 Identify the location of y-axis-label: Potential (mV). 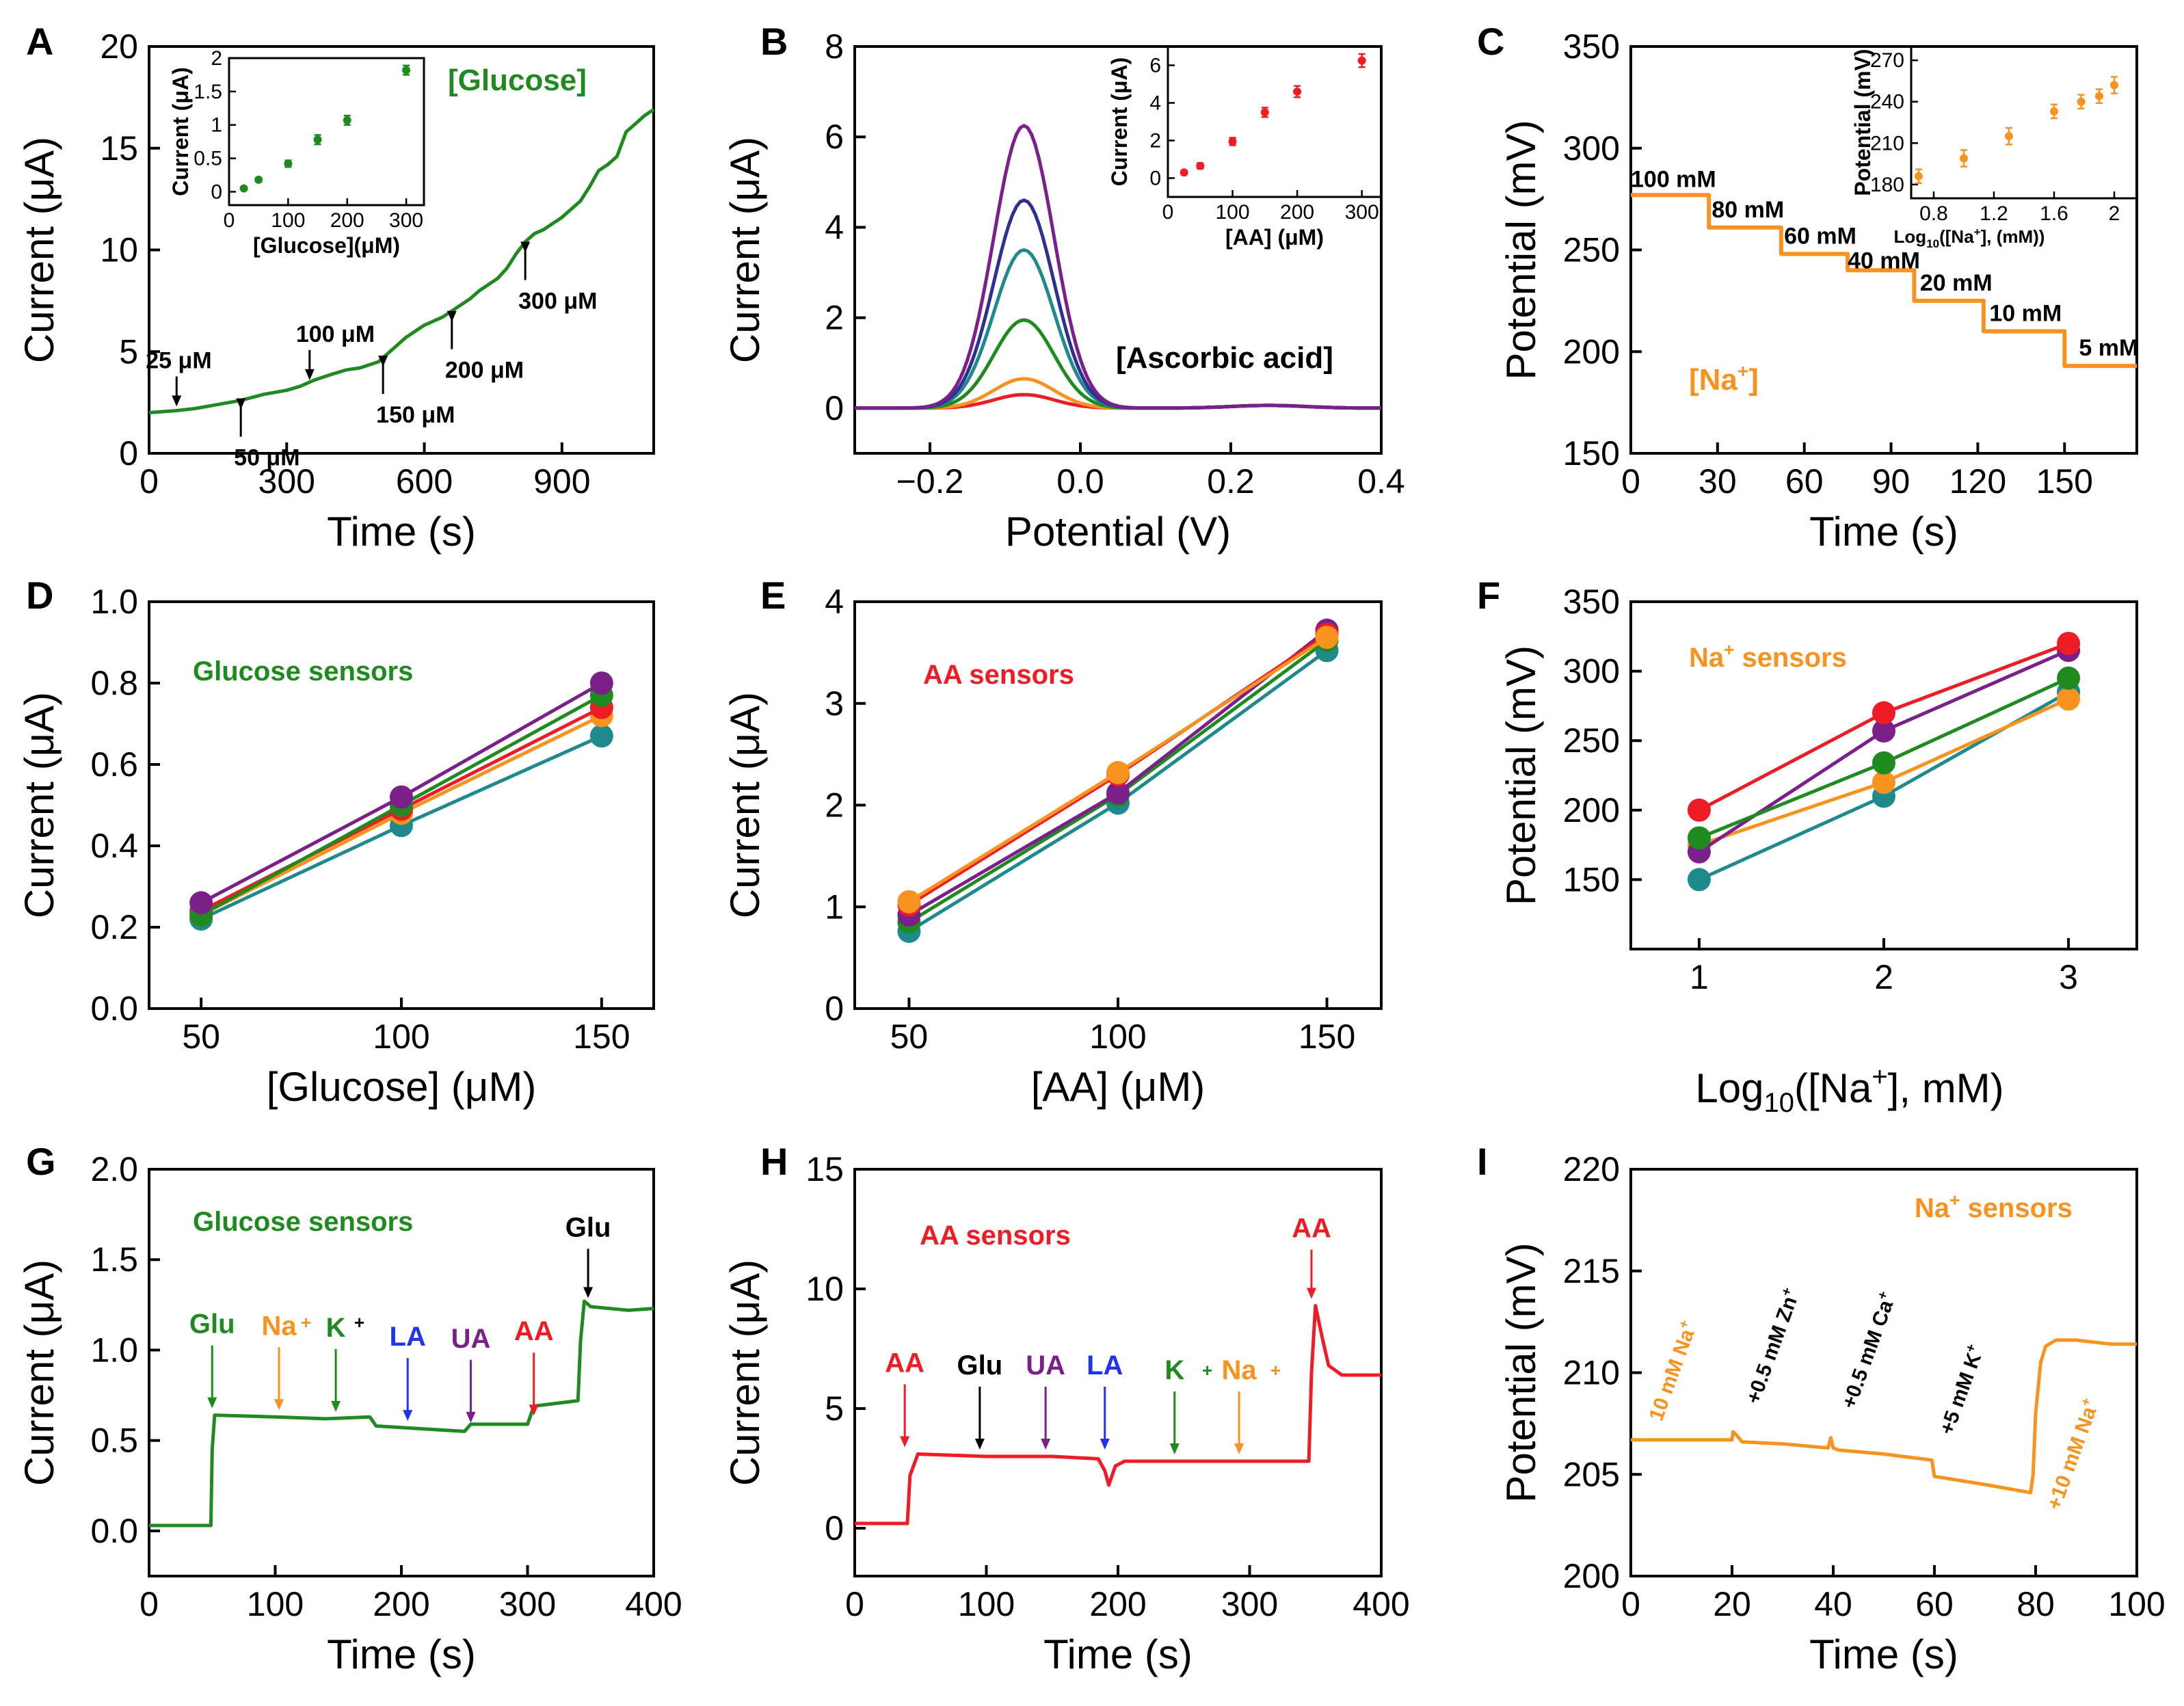
(1521, 775).